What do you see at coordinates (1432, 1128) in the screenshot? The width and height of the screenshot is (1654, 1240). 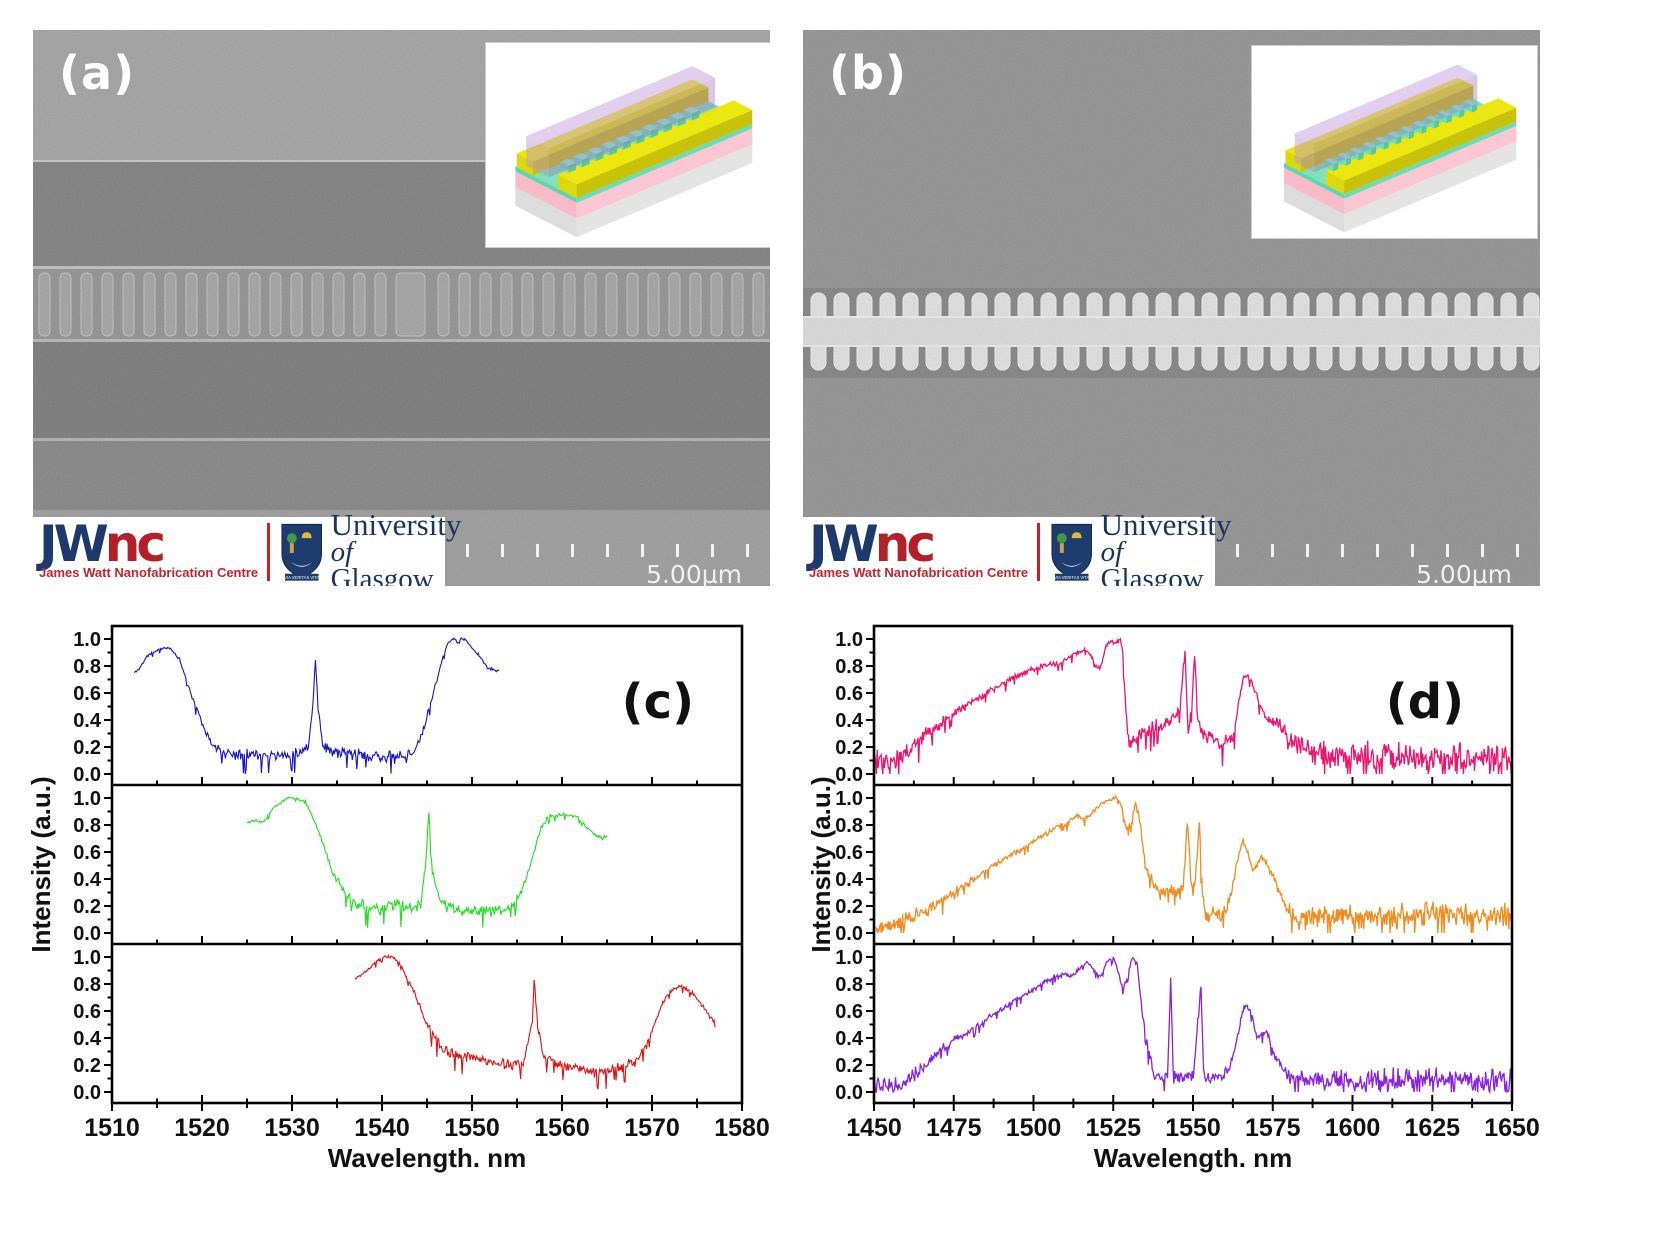 I see `x-tick-label: 1625` at bounding box center [1432, 1128].